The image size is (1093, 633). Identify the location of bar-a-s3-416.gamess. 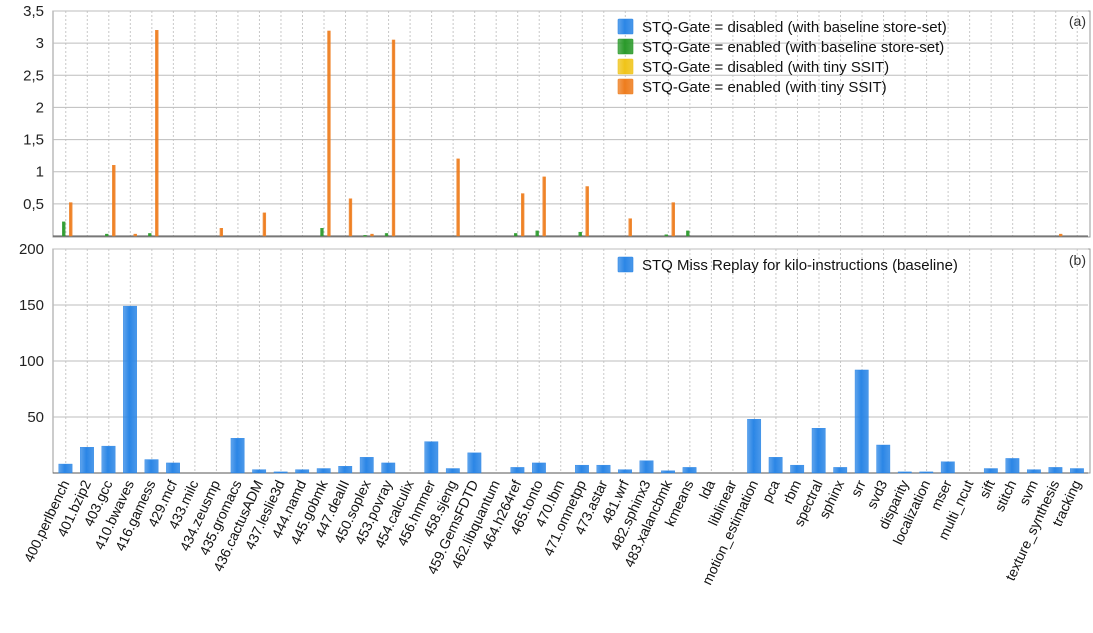
(157, 133).